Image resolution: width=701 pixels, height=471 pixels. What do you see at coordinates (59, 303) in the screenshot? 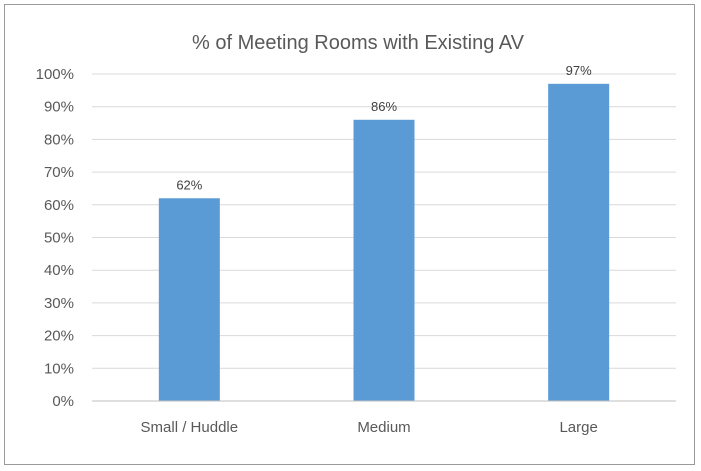
I see `y-tick-label: 30%` at bounding box center [59, 303].